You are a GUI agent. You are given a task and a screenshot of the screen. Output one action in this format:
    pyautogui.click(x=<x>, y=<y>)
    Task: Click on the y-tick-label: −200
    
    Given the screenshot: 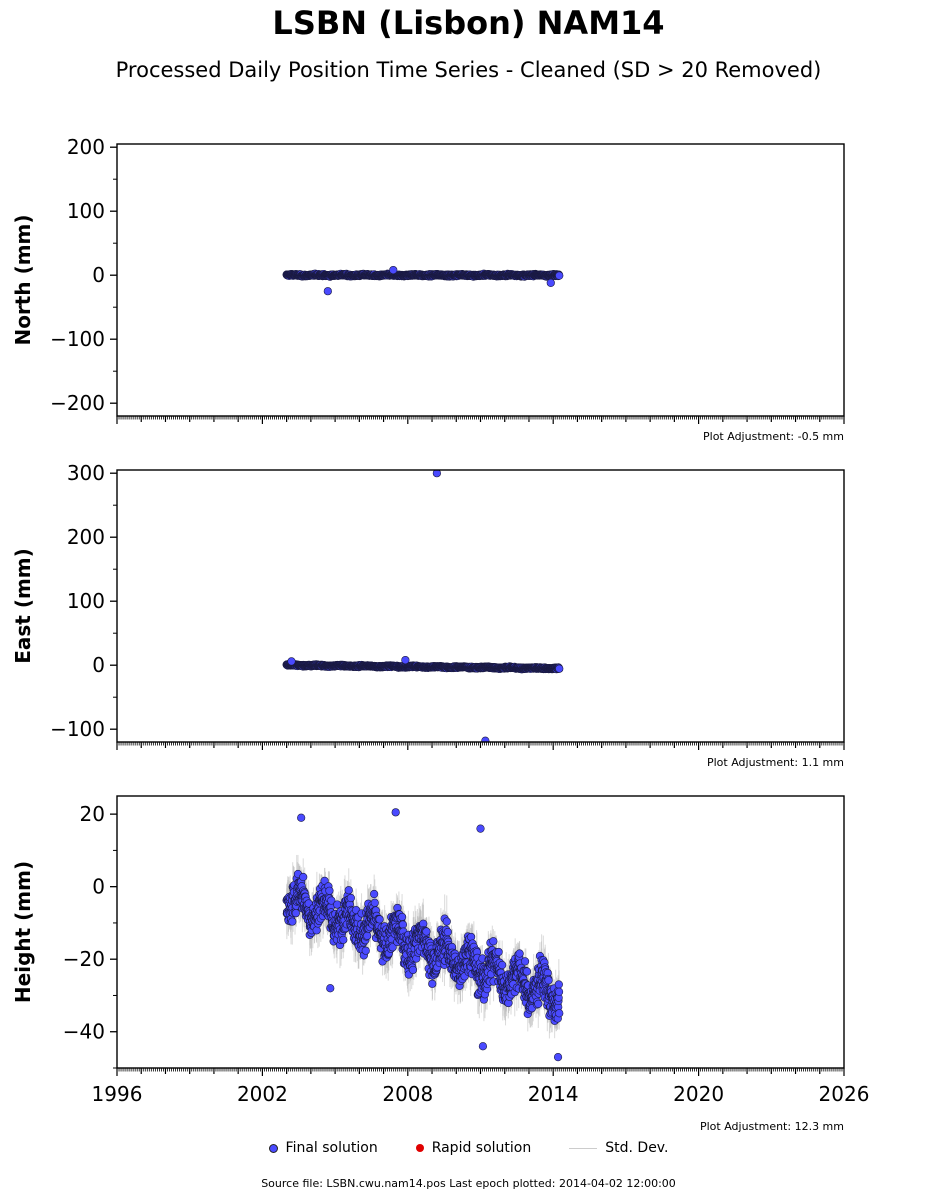 What is the action you would take?
    pyautogui.click(x=77, y=403)
    